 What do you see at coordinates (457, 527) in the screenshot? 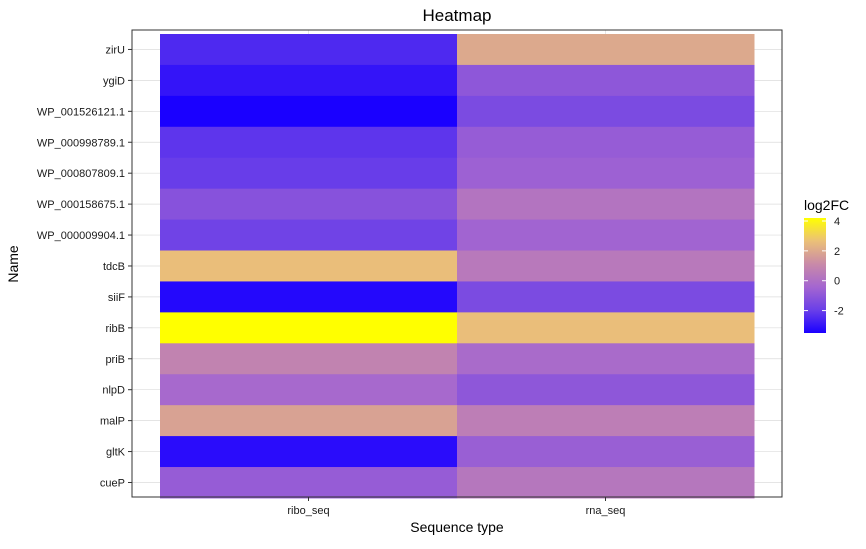
I see `x-axis-title: Sequence type` at bounding box center [457, 527].